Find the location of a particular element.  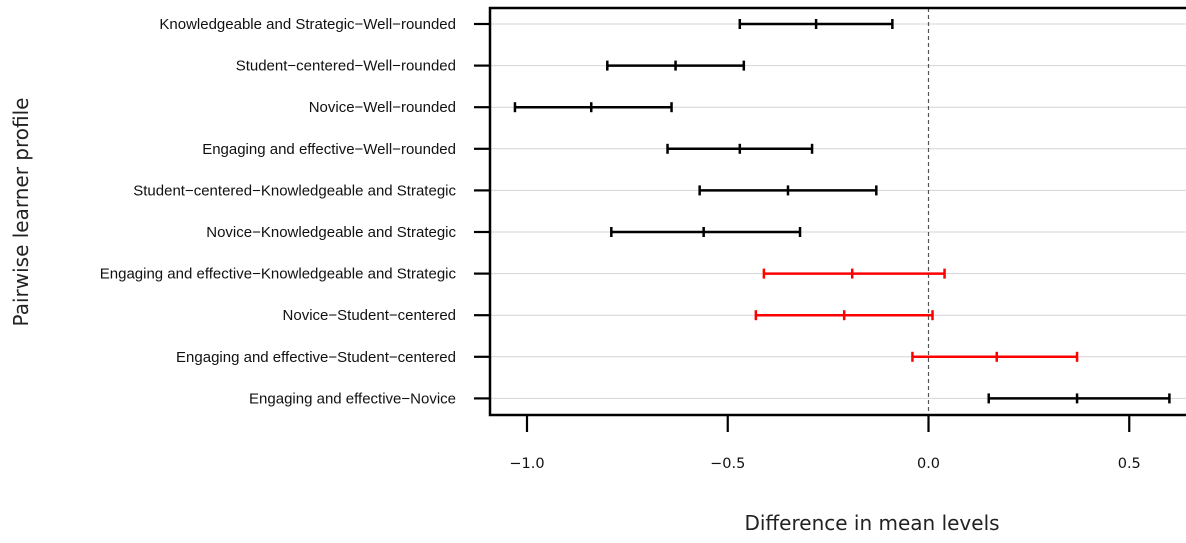

x-tick-label: 0.5 is located at coordinates (1129, 464).